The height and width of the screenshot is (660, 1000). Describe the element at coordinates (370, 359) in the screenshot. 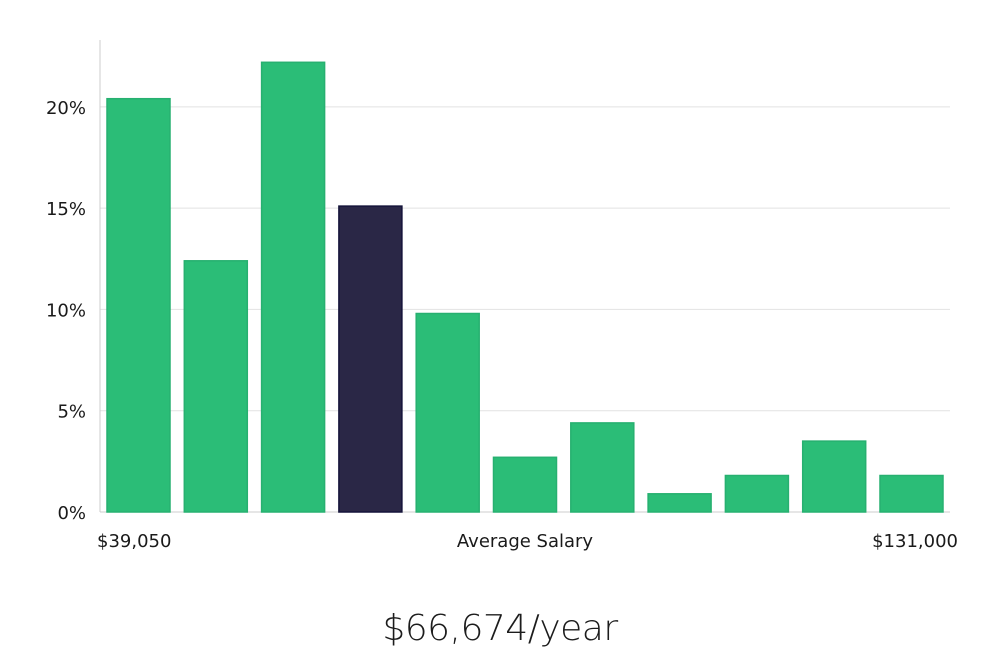

I see `bar-highlighted` at that location.